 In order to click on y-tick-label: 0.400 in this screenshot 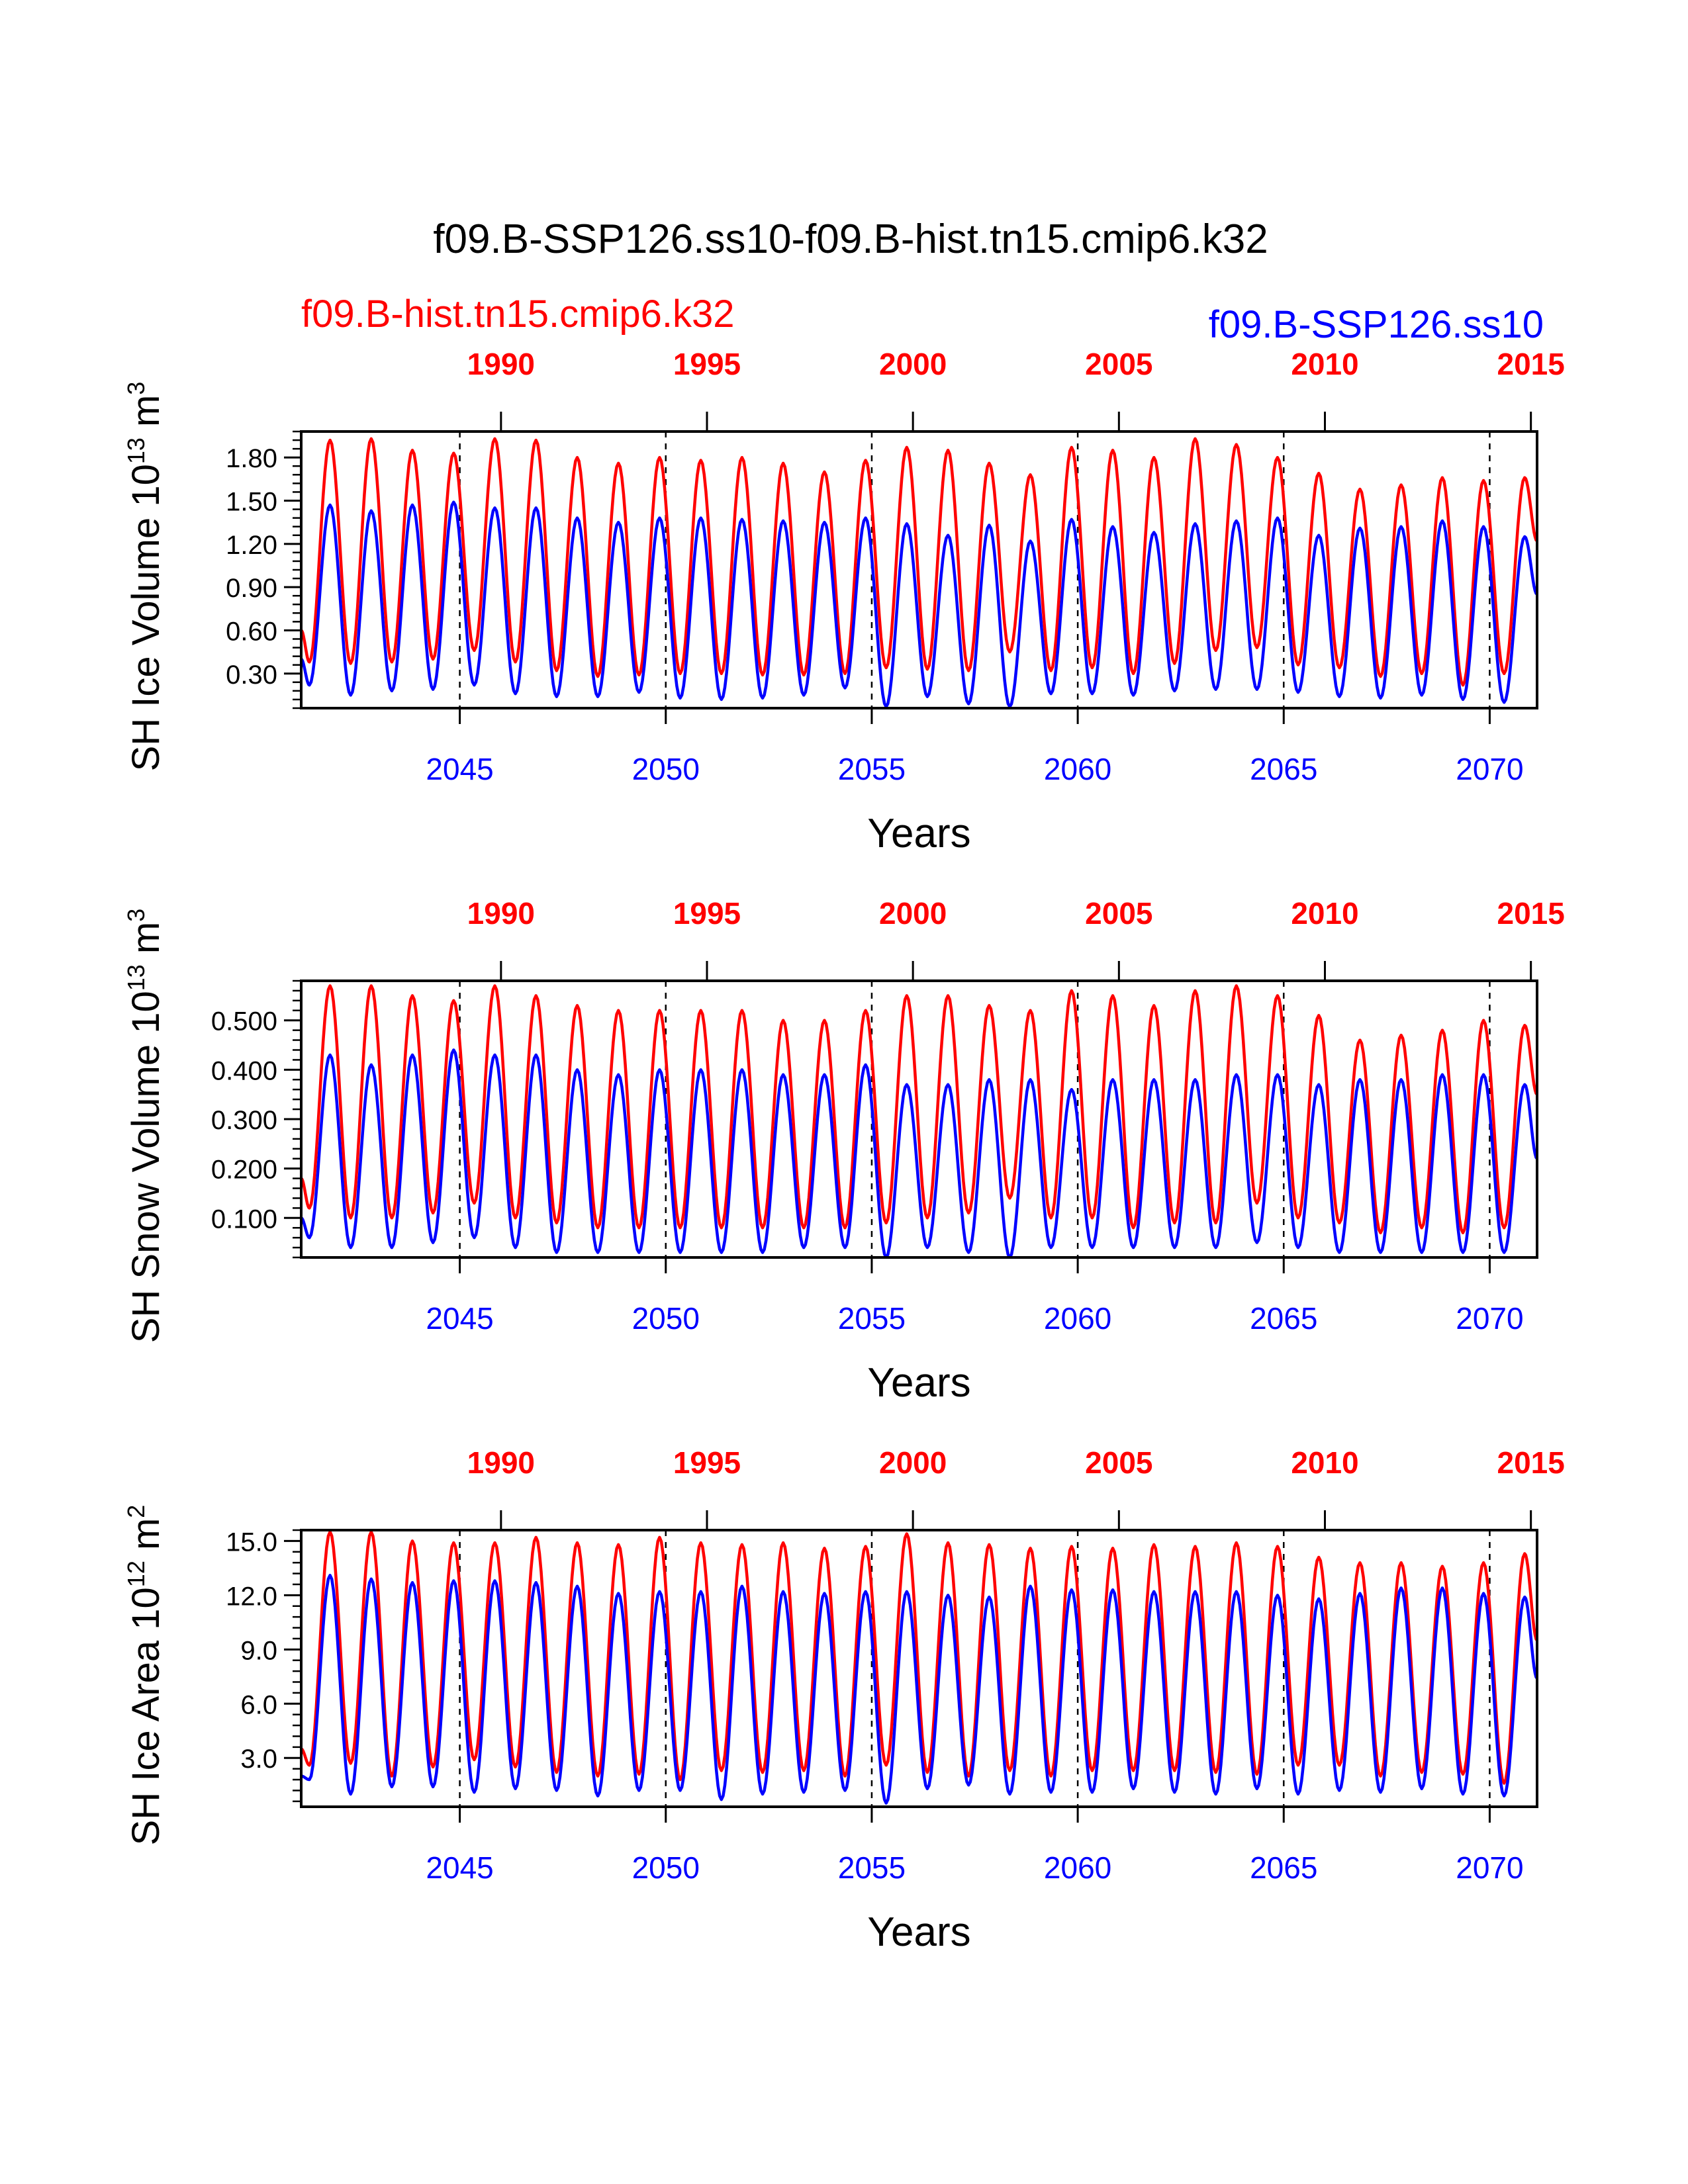, I will do `click(244, 1070)`.